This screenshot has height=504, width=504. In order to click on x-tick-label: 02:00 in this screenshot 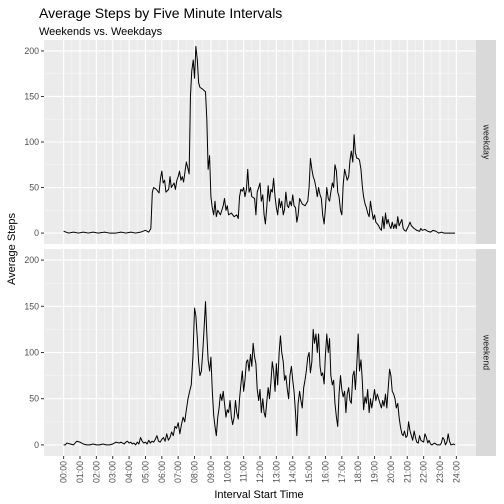, I will do `click(96, 472)`.